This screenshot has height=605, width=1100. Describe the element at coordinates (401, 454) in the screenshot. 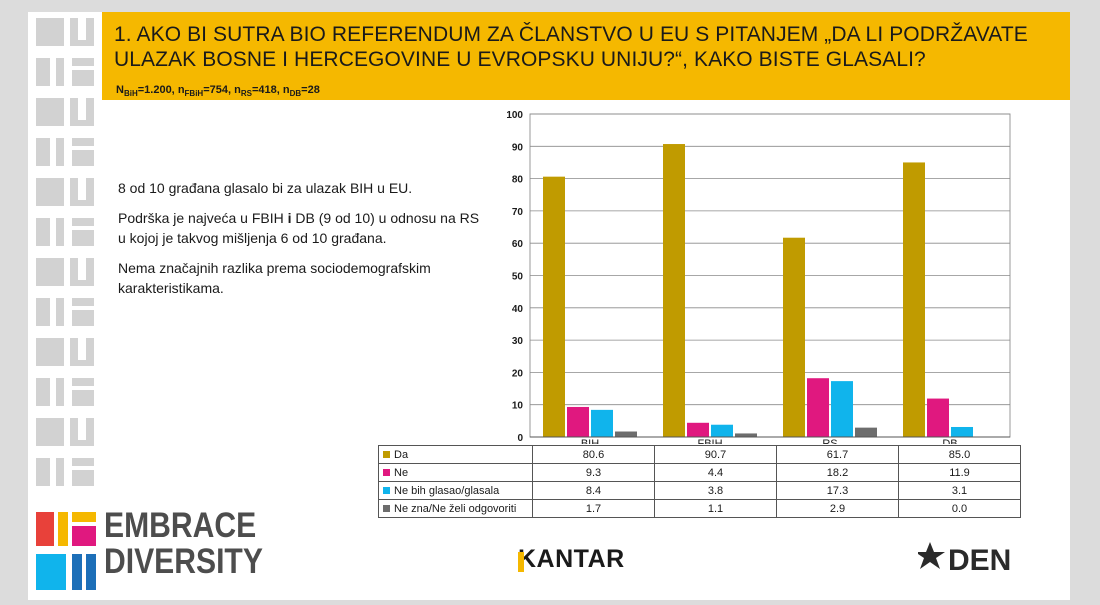

I see `legend-label: Da` at that location.